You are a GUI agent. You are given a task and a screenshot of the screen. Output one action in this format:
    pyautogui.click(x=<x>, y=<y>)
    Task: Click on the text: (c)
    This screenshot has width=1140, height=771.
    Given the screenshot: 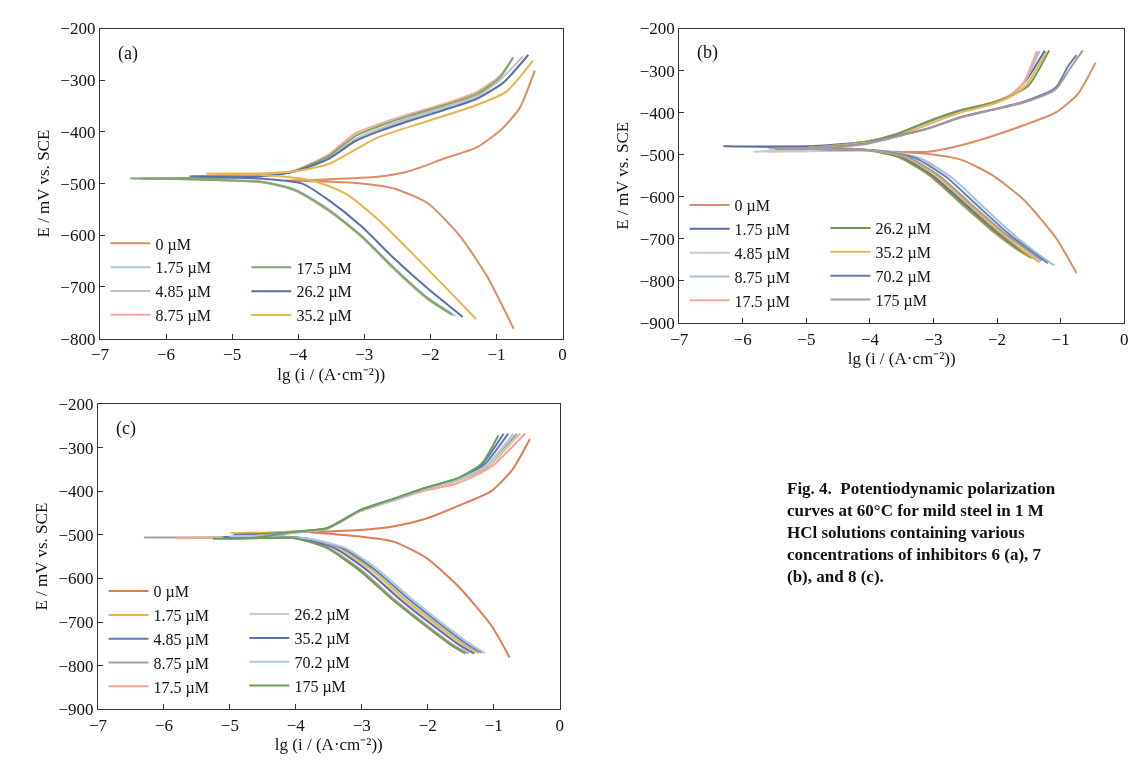 What is the action you would take?
    pyautogui.click(x=126, y=428)
    